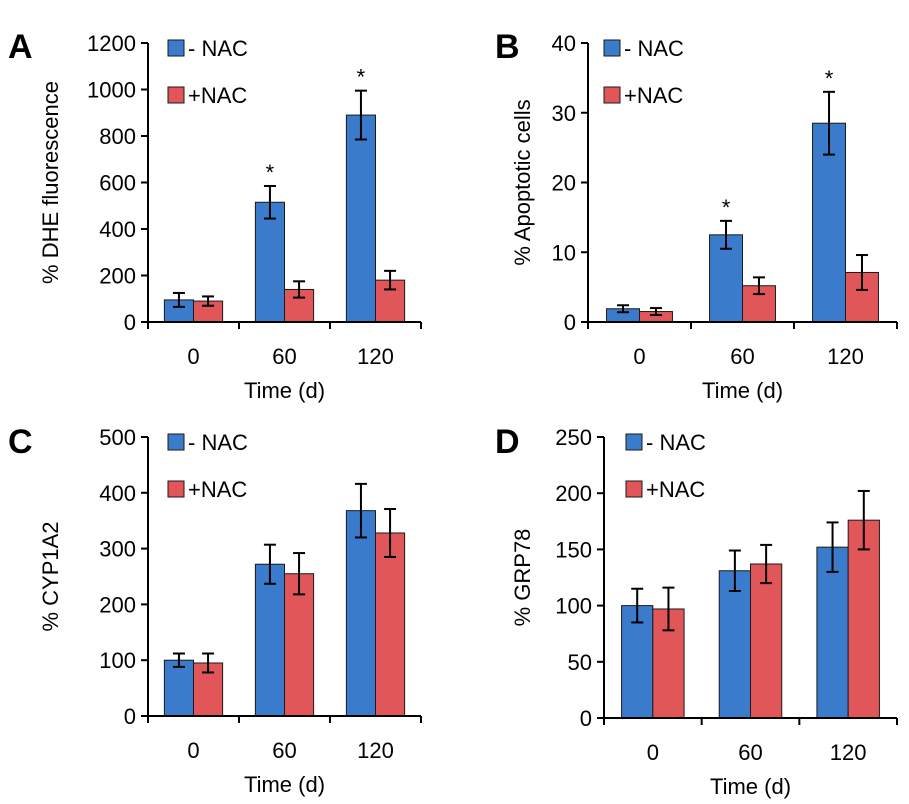 This screenshot has width=909, height=804. I want to click on y-axis-title: % Apoptotic cells, so click(522, 182).